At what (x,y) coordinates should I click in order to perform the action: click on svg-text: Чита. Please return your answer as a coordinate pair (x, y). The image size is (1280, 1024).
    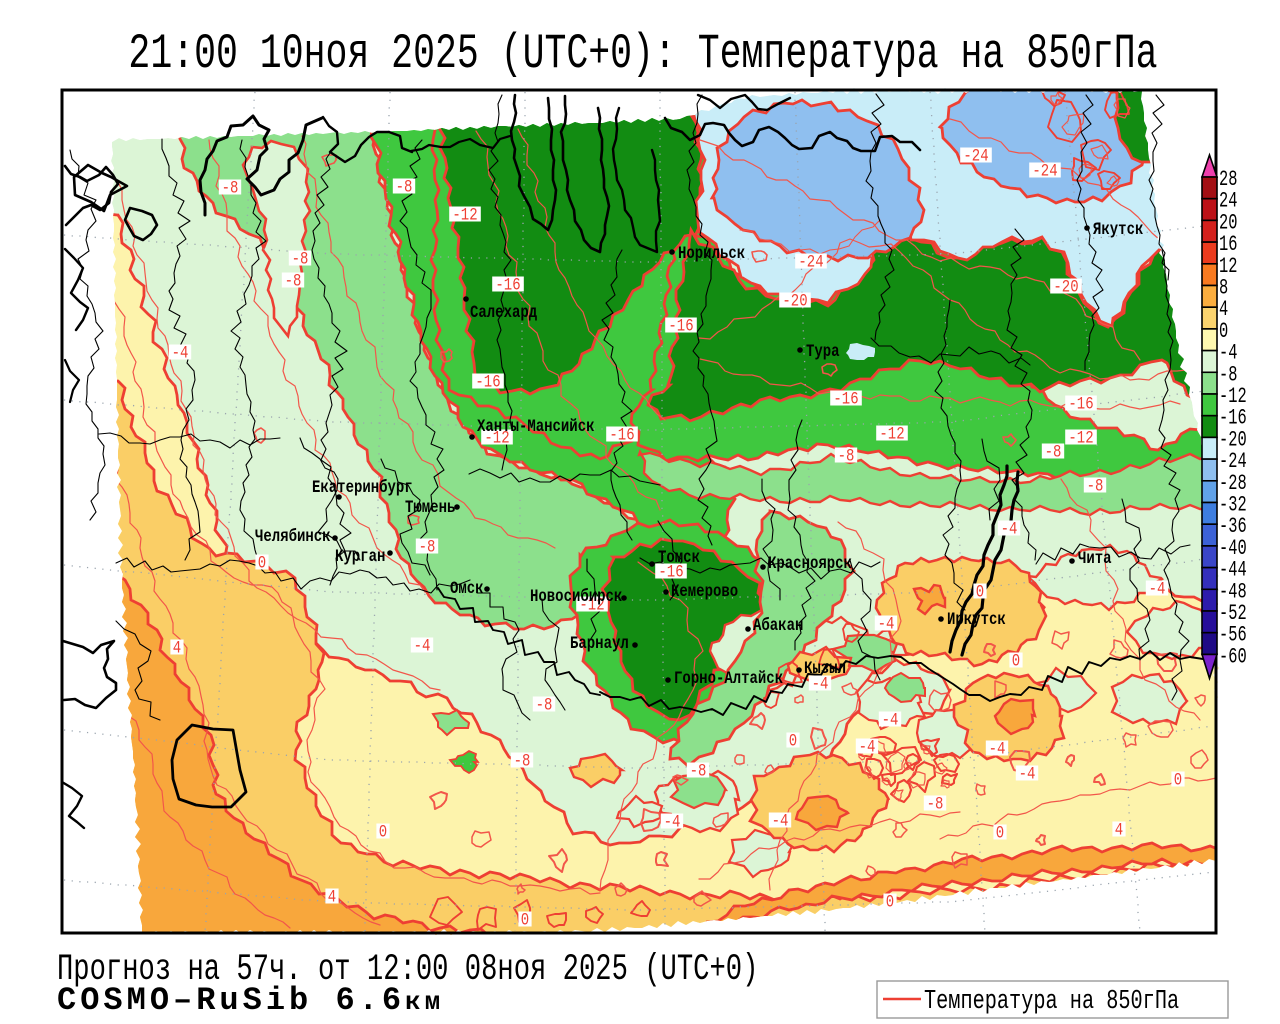
    Looking at the image, I should click on (1095, 559).